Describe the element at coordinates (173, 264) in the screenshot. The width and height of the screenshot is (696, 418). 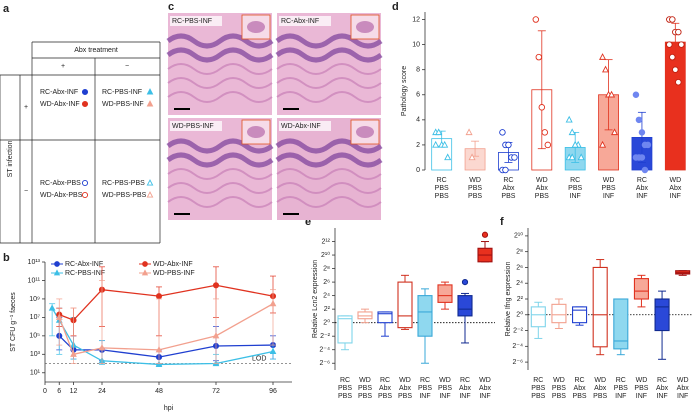
I see `legend-label: WD-Abx-INF` at that location.